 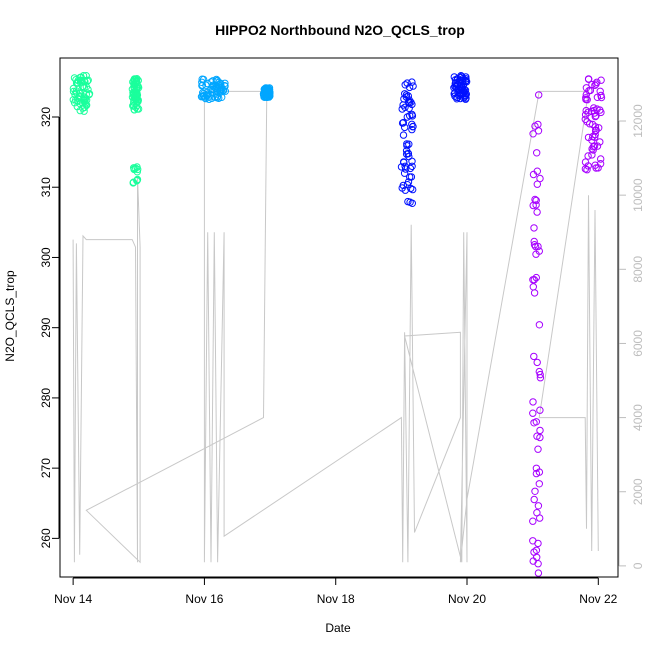 I want to click on x-tick-label: Nov 20, so click(x=467, y=599).